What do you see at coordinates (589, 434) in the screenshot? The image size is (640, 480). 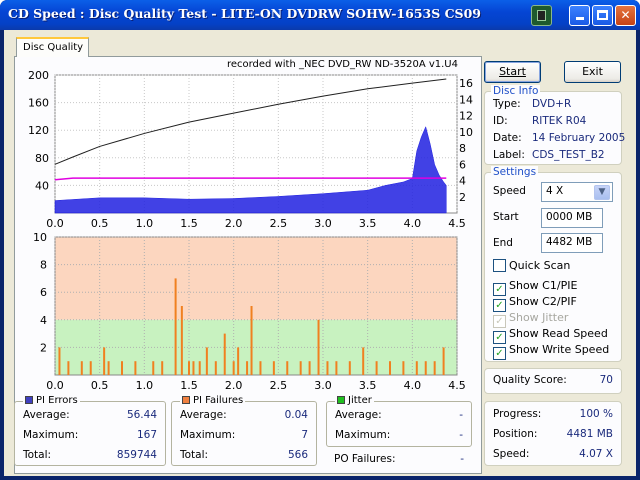 I see `position-value: 4481 MB` at bounding box center [589, 434].